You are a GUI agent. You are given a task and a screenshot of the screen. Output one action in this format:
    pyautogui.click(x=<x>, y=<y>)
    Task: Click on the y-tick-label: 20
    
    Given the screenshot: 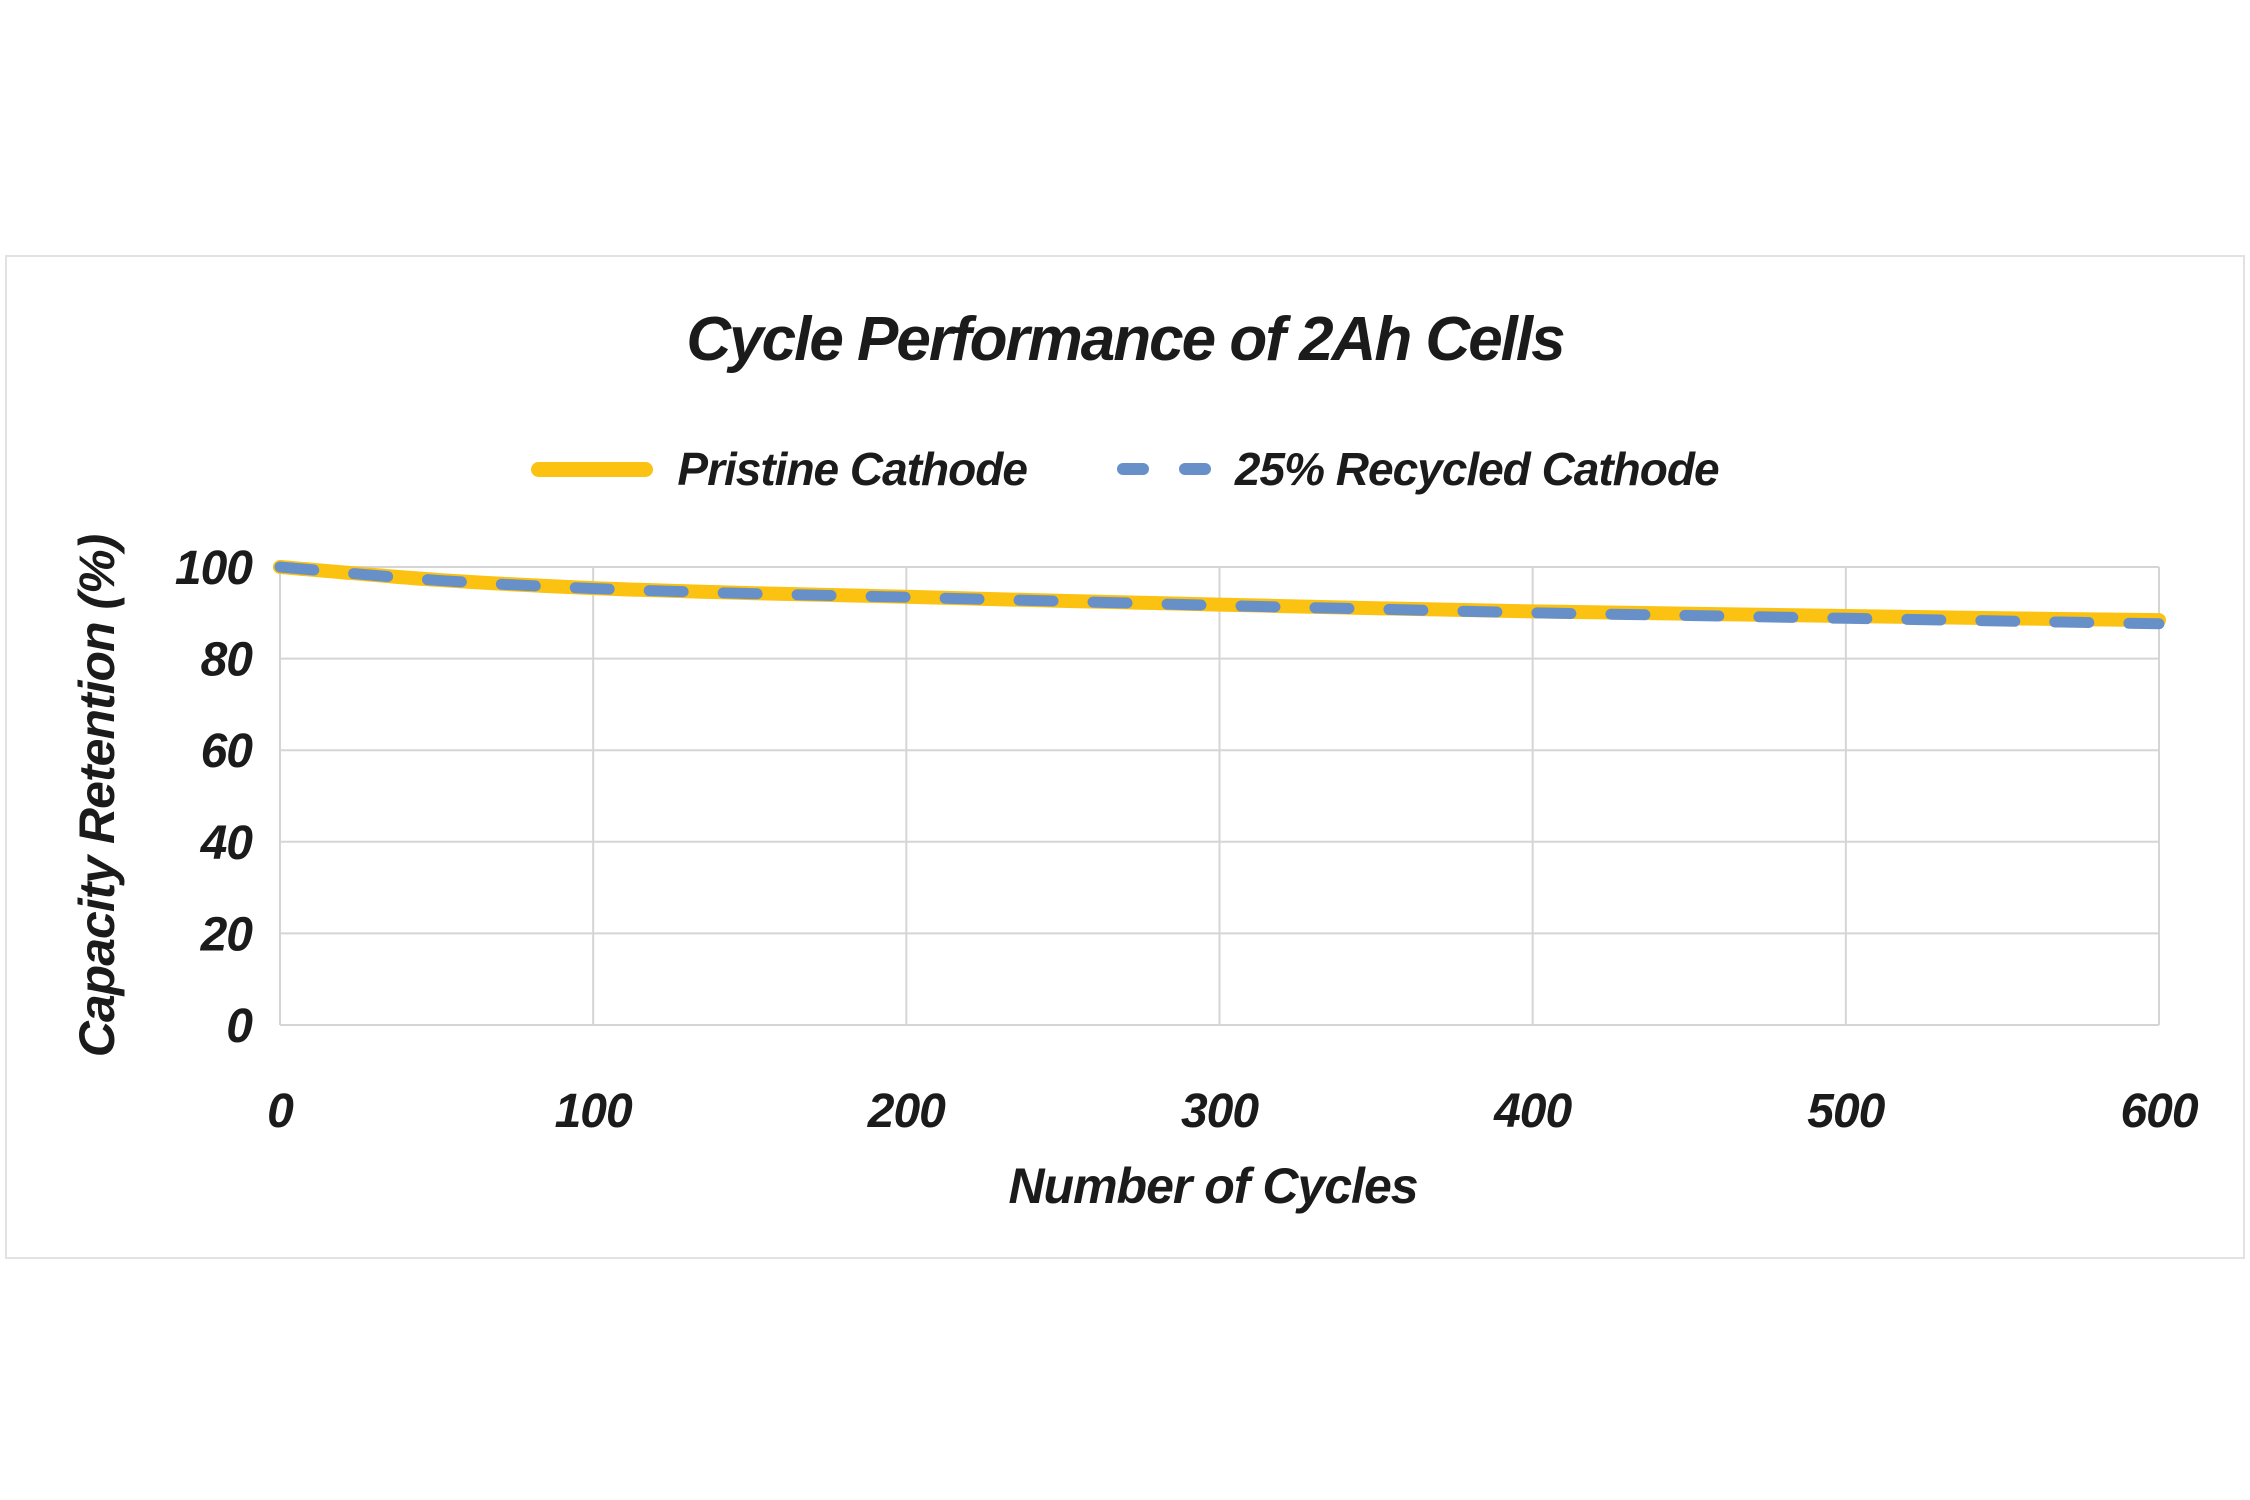 What is the action you would take?
    pyautogui.click(x=227, y=934)
    